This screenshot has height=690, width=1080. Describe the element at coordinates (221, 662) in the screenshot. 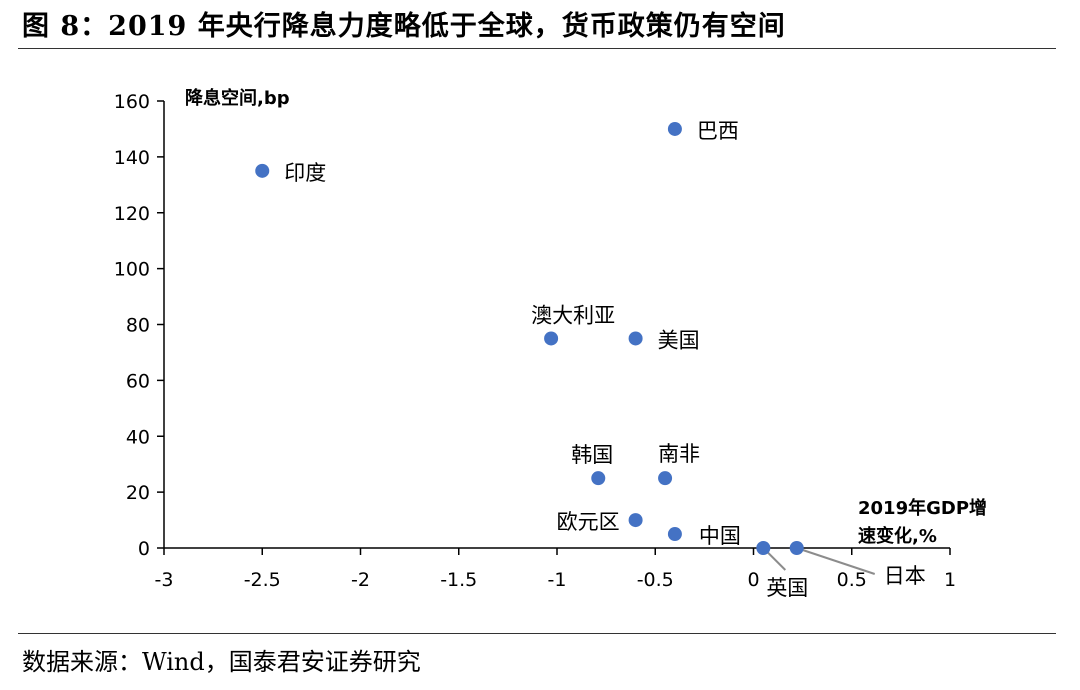

I see `data-source: 数据来源：Wind，国泰君安证券研究` at that location.